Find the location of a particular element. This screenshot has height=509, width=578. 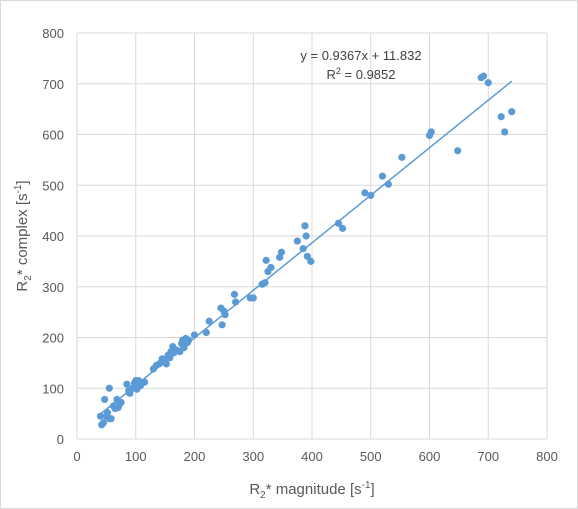

y-tick-label: 200 is located at coordinates (53, 338).